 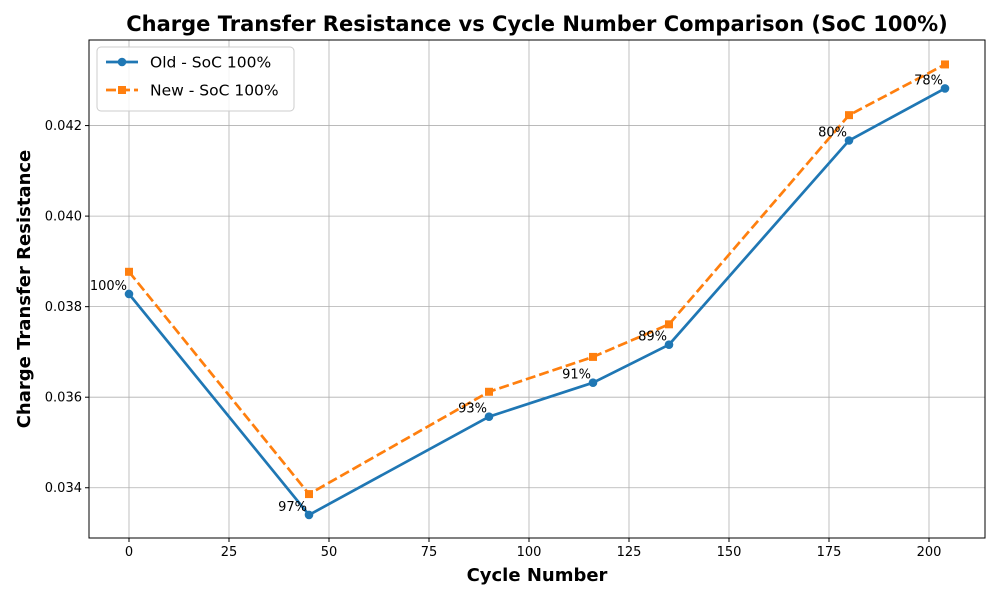 I want to click on x-axis-label: Cycle Number, so click(x=537, y=575).